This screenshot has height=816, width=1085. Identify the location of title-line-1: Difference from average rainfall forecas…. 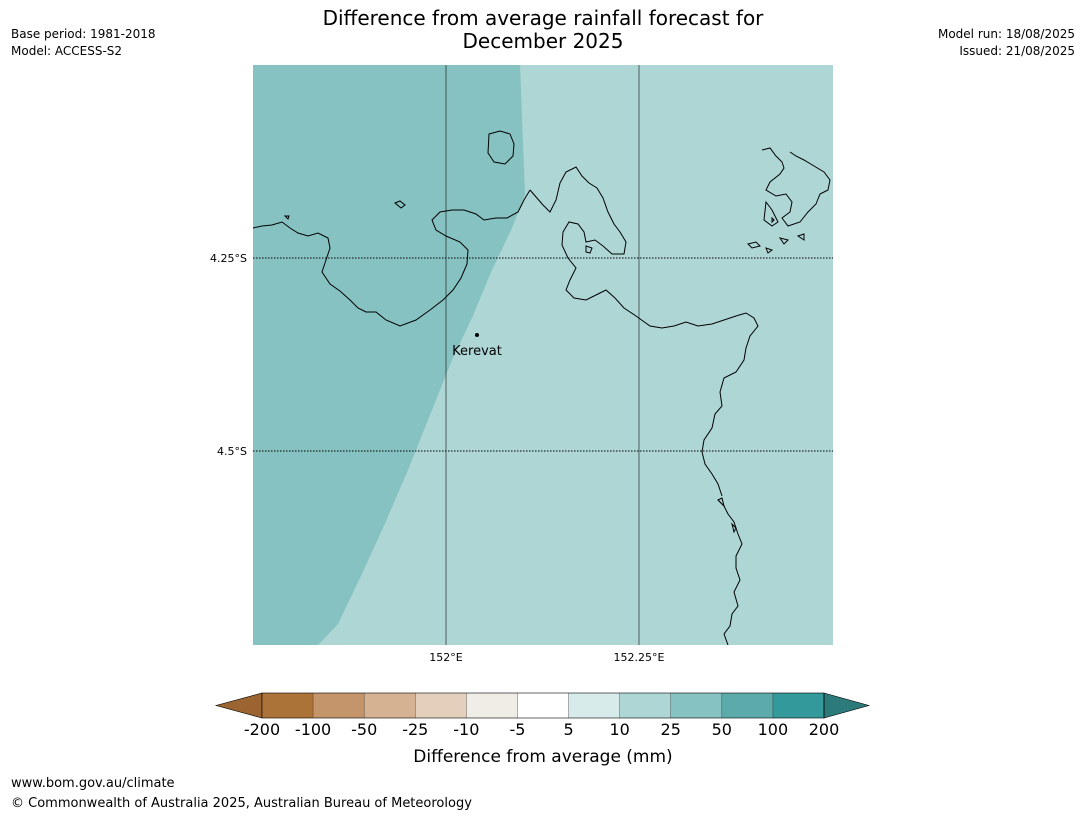
(543, 18).